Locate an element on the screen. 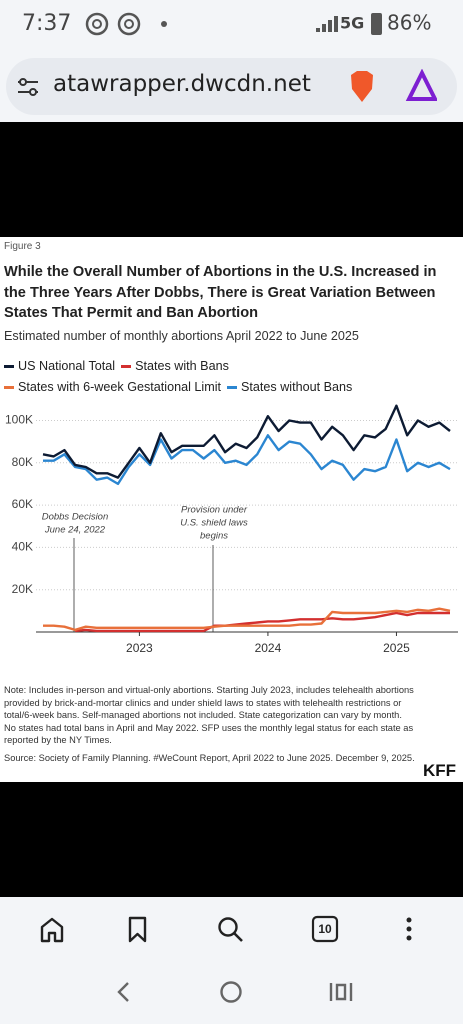 The height and width of the screenshot is (1024, 463). annotation: June 24, 2022 is located at coordinates (75, 530).